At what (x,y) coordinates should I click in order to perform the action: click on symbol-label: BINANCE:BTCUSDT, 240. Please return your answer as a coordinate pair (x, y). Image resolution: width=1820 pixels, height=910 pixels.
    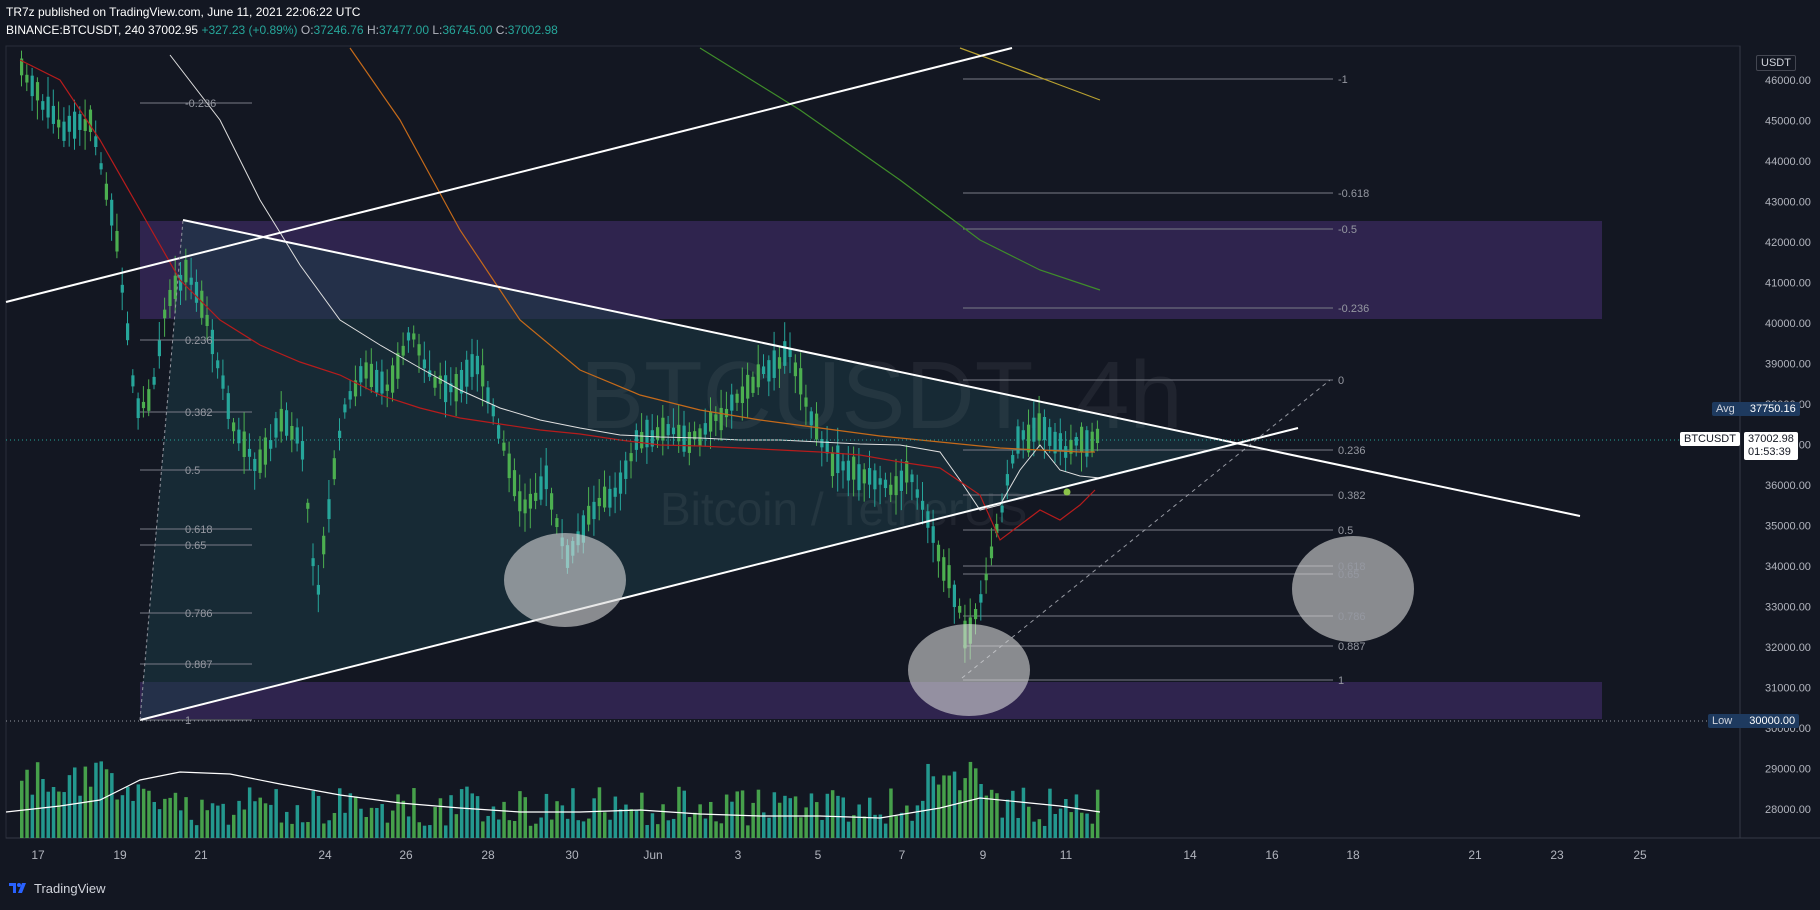
    Looking at the image, I should click on (75, 30).